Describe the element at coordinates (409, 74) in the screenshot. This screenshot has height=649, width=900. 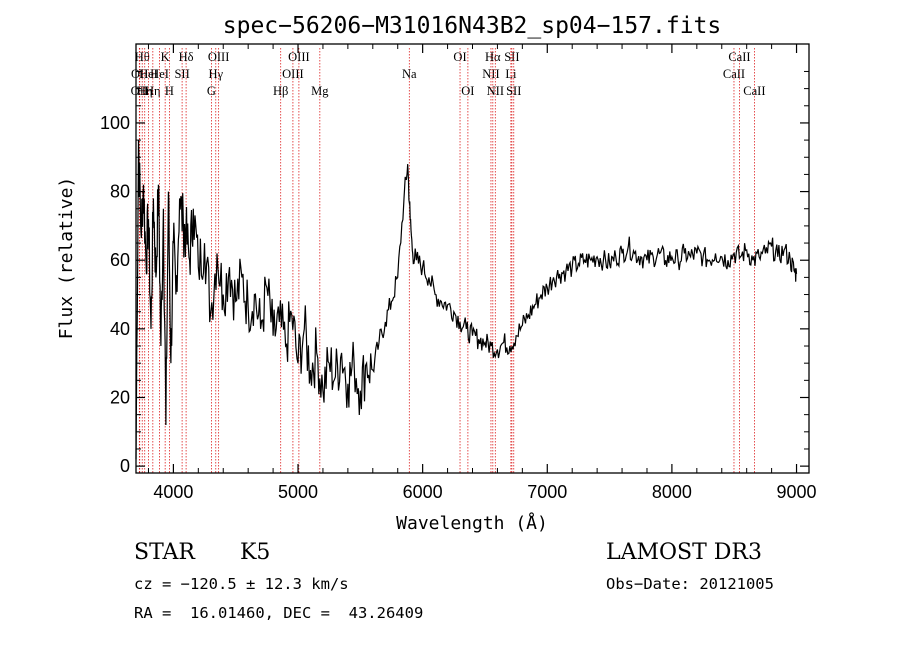
I see `line-label-na-18: Na` at that location.